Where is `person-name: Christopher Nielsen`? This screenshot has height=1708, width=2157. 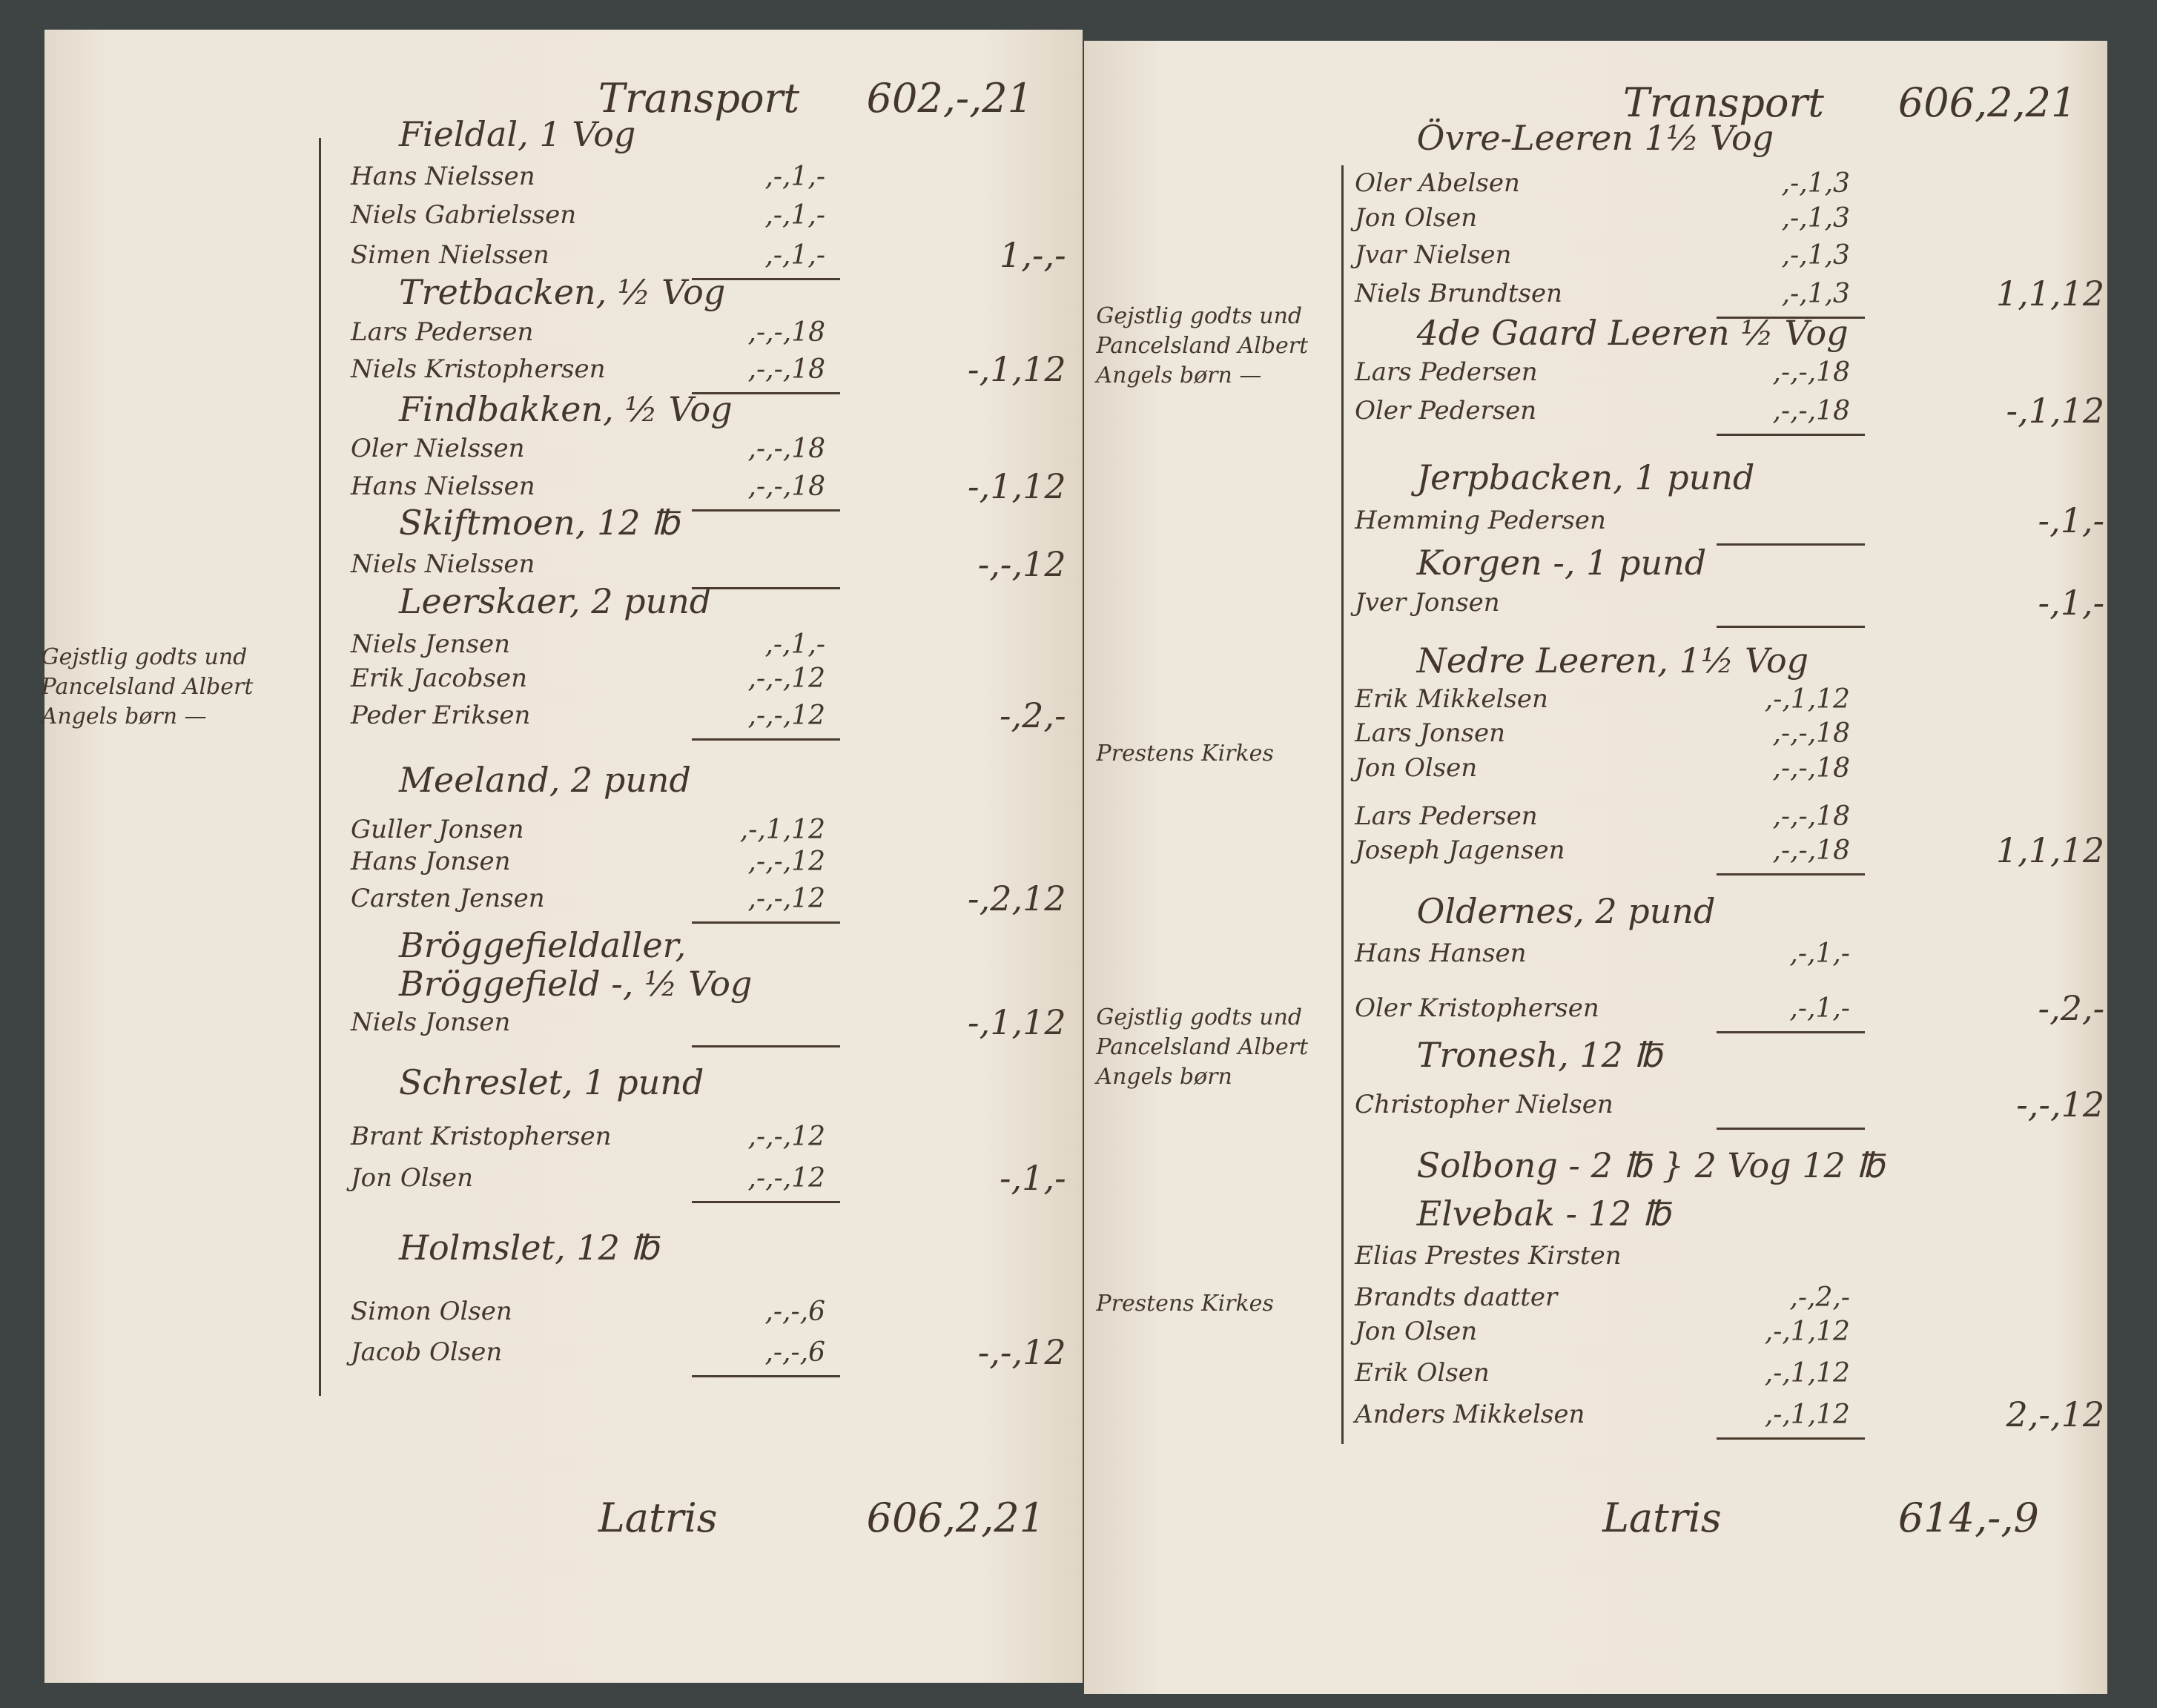
person-name: Christopher Nielsen is located at coordinates (1484, 1105).